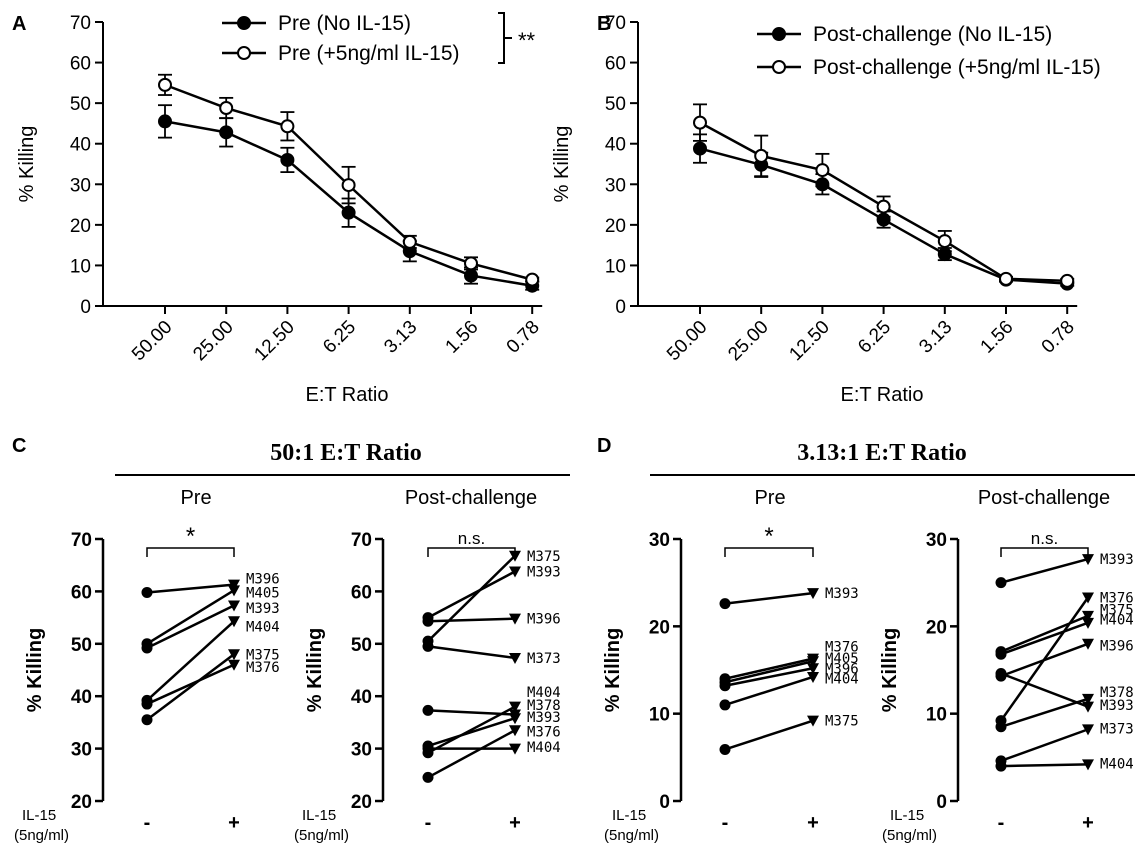  I want to click on y-tick-label: 40, so click(361, 697).